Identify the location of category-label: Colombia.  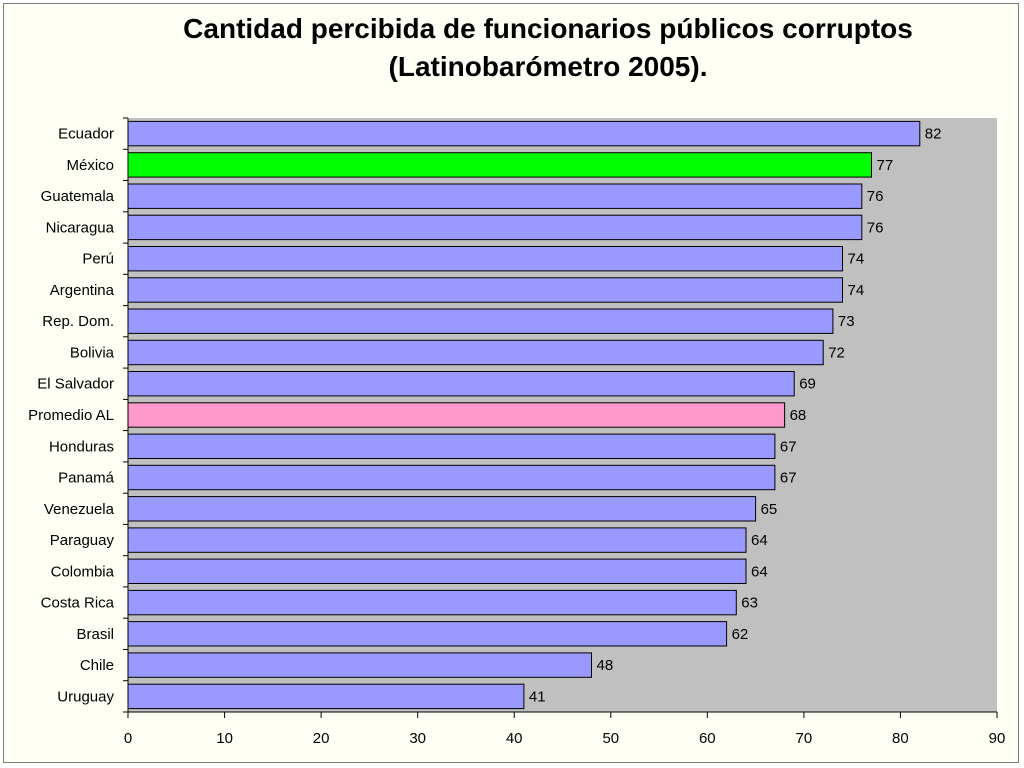
(83, 571).